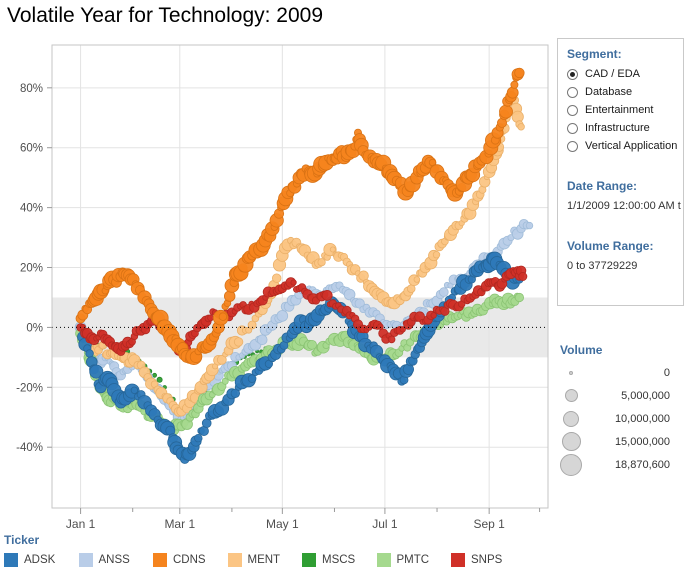  Describe the element at coordinates (602, 186) in the screenshot. I see `date-range-header: Date Range:` at that location.